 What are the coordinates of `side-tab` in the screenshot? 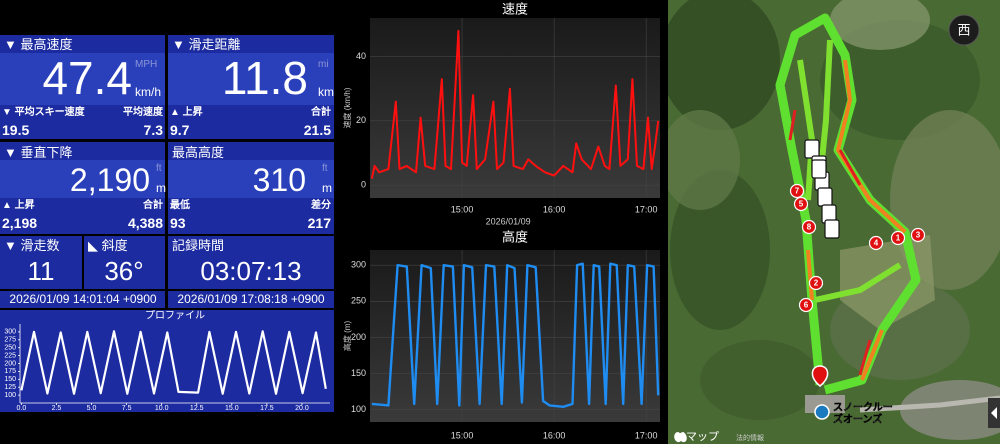 It's located at (994, 413).